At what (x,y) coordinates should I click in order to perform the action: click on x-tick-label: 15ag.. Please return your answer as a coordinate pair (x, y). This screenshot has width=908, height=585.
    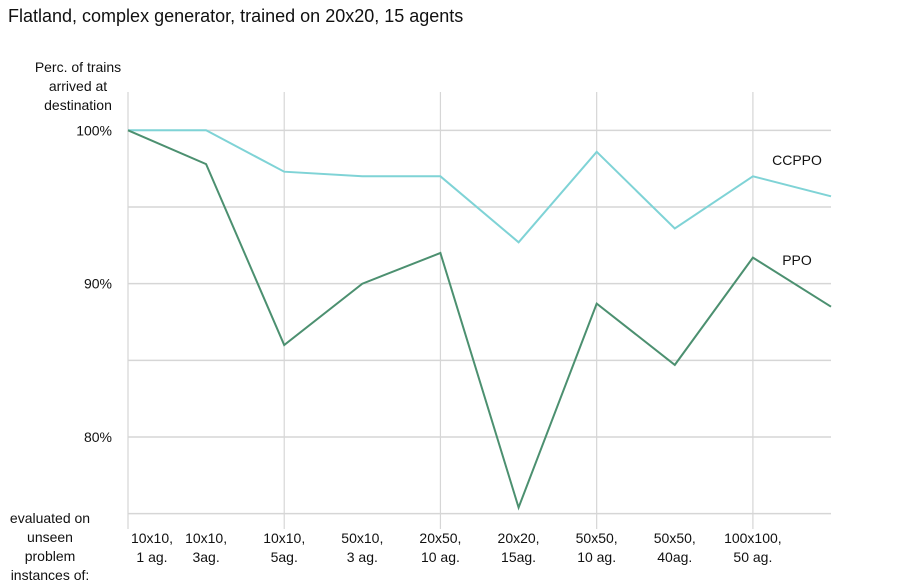
    Looking at the image, I should click on (518, 557).